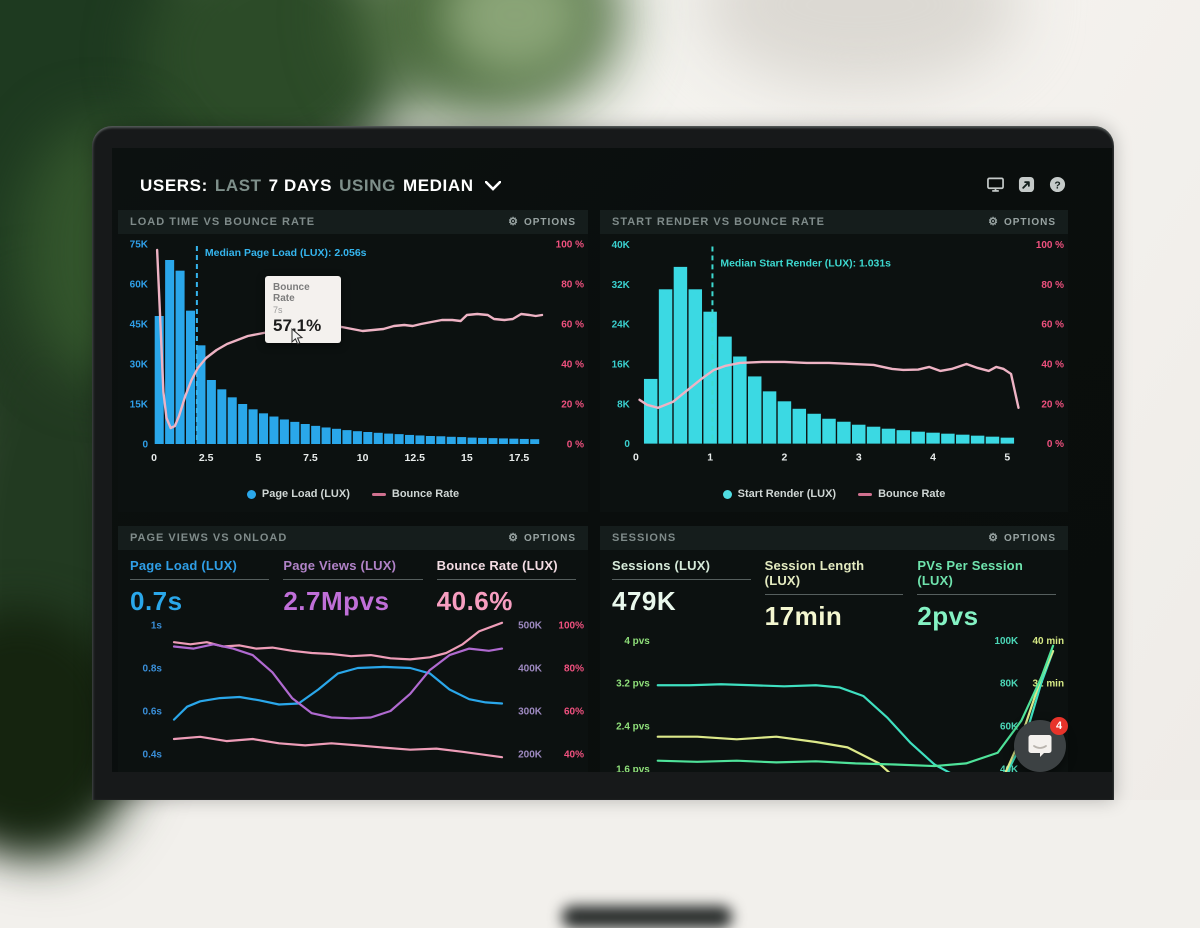 The height and width of the screenshot is (928, 1200). I want to click on monitor-icon, so click(995, 184).